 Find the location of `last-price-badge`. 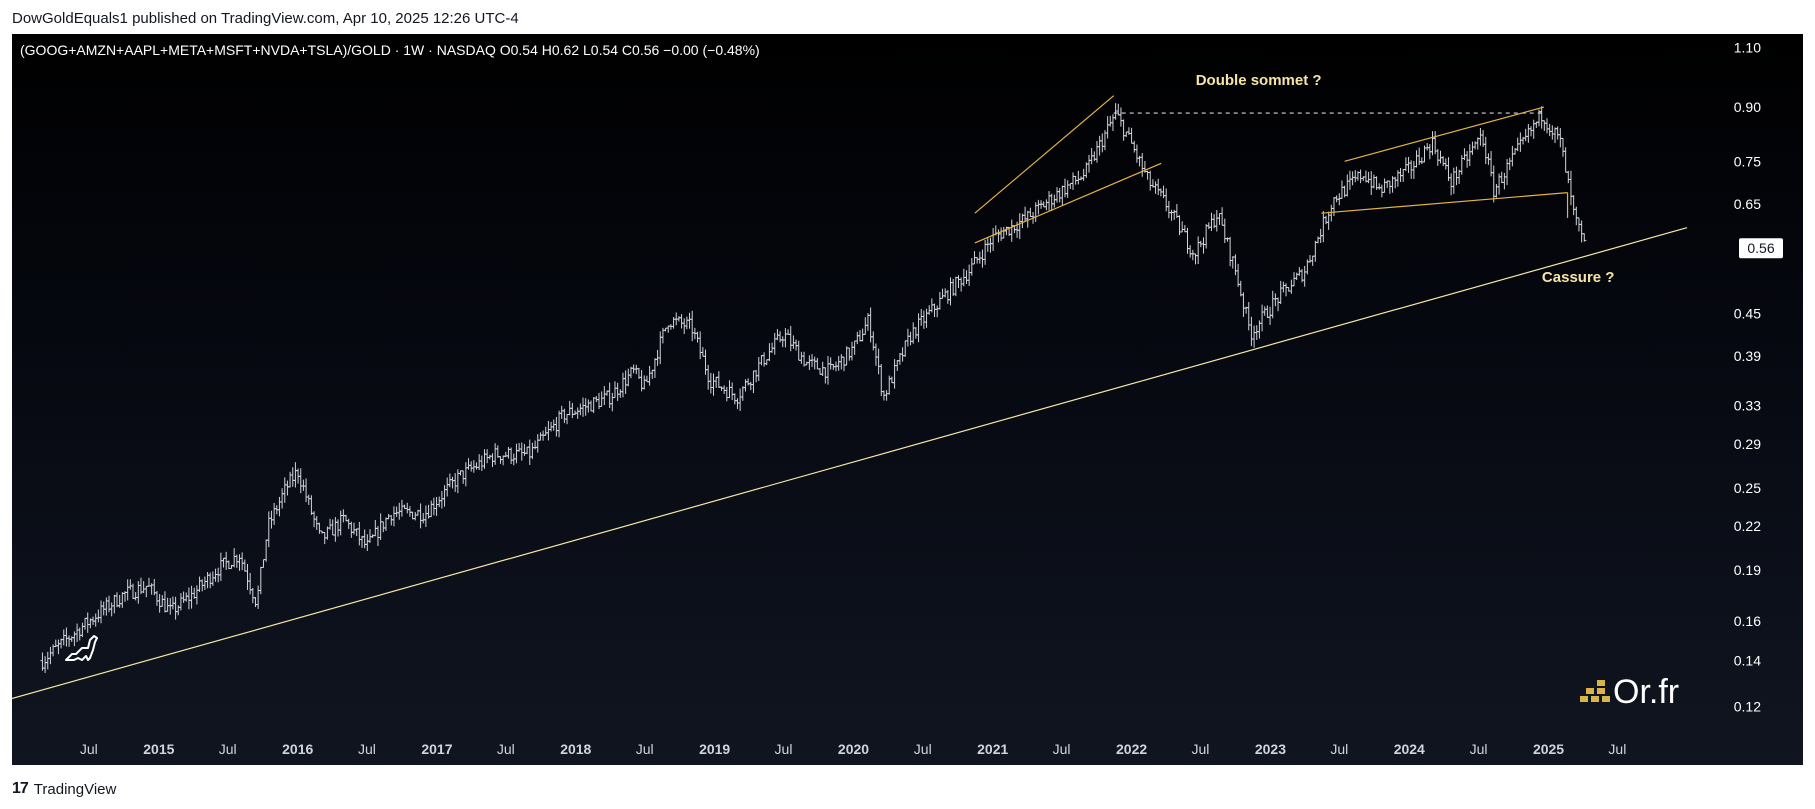

last-price-badge is located at coordinates (1761, 248).